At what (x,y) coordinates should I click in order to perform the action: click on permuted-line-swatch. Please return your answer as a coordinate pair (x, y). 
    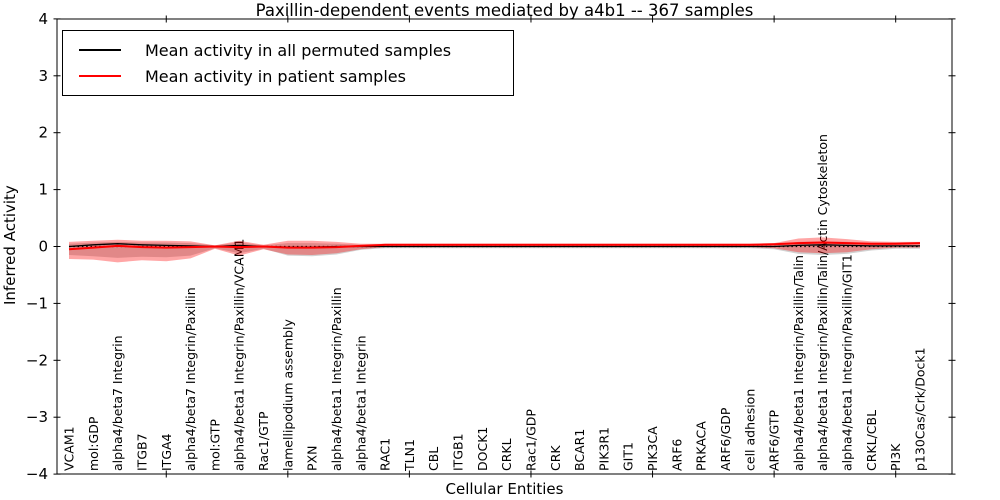
    Looking at the image, I should click on (100, 50).